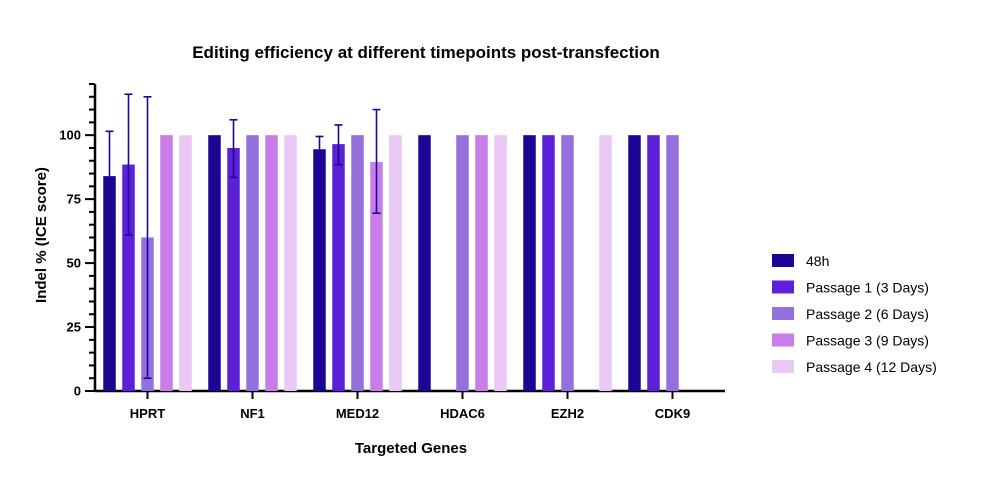  What do you see at coordinates (567, 413) in the screenshot?
I see `x-tick-label: EZH2` at bounding box center [567, 413].